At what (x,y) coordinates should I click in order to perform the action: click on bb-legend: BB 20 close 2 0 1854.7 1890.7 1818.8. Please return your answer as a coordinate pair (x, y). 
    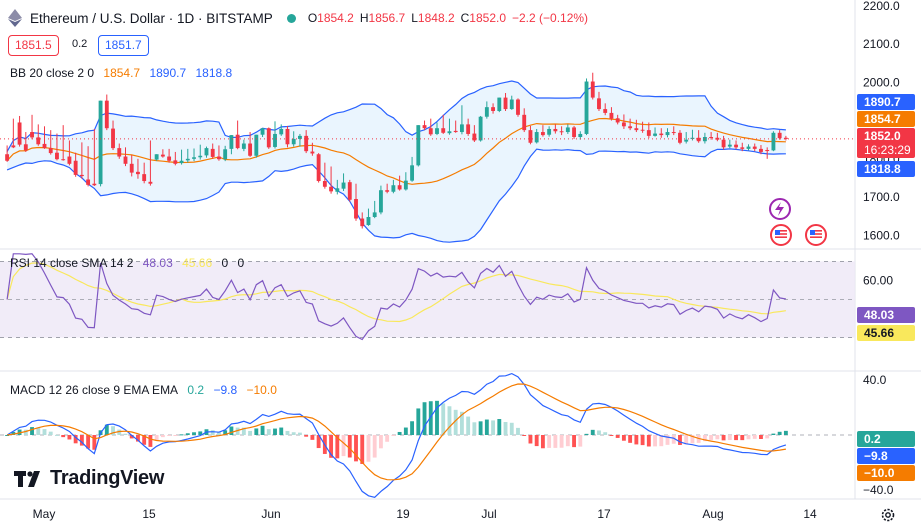
    Looking at the image, I should click on (124, 73).